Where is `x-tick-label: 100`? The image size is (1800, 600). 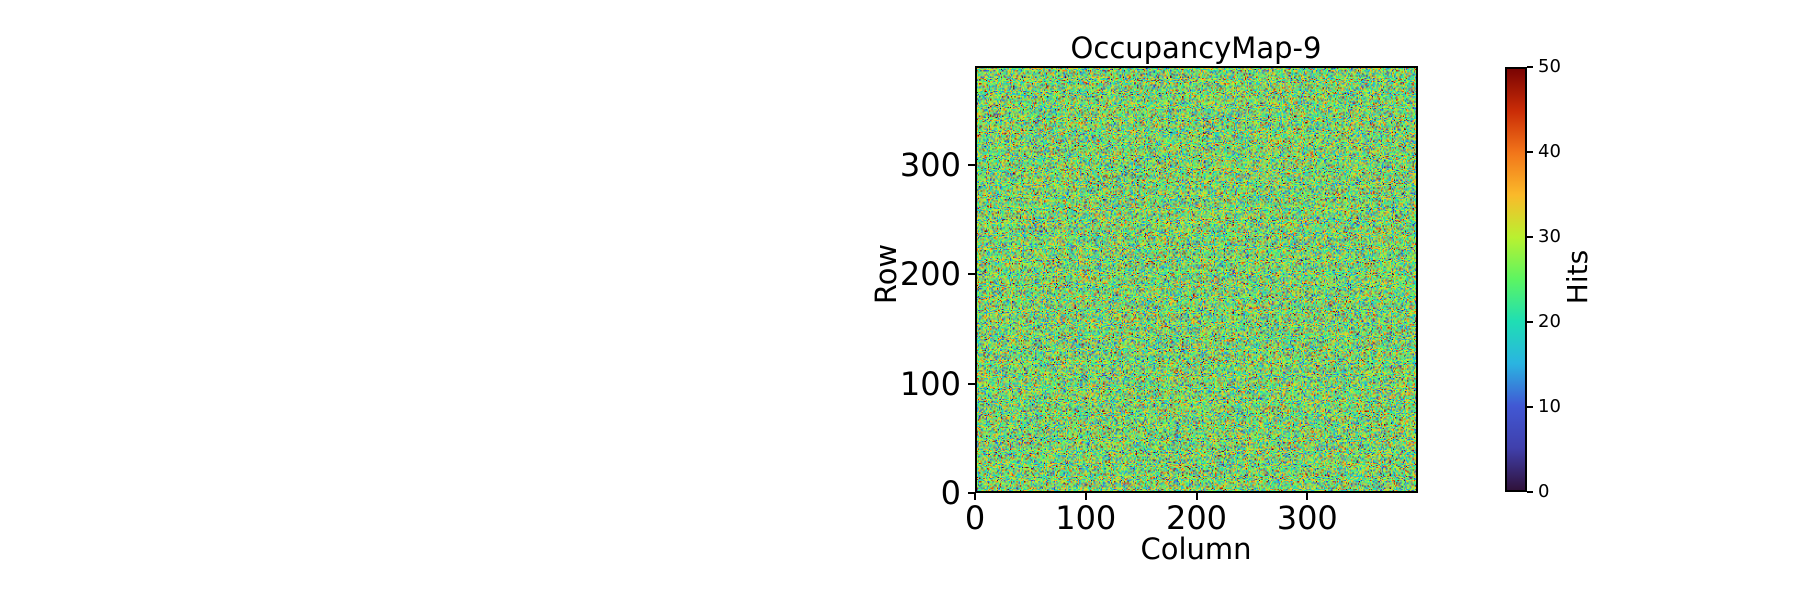
x-tick-label: 100 is located at coordinates (1086, 518).